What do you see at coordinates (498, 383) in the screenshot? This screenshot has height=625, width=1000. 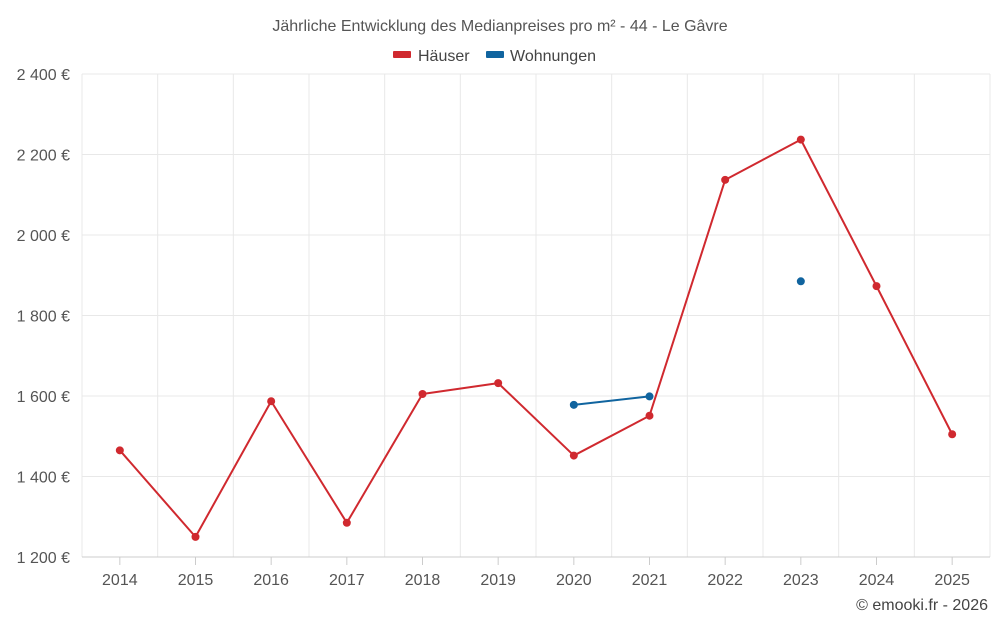 I see `data-point-h-user-2019` at bounding box center [498, 383].